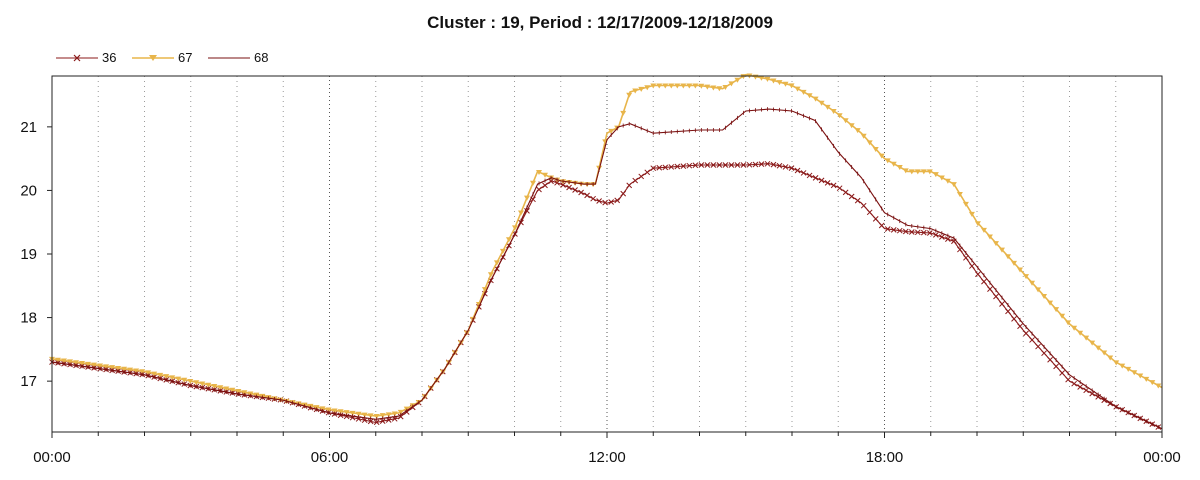 The width and height of the screenshot is (1200, 480). I want to click on y-tick-label: 19, so click(28, 254).